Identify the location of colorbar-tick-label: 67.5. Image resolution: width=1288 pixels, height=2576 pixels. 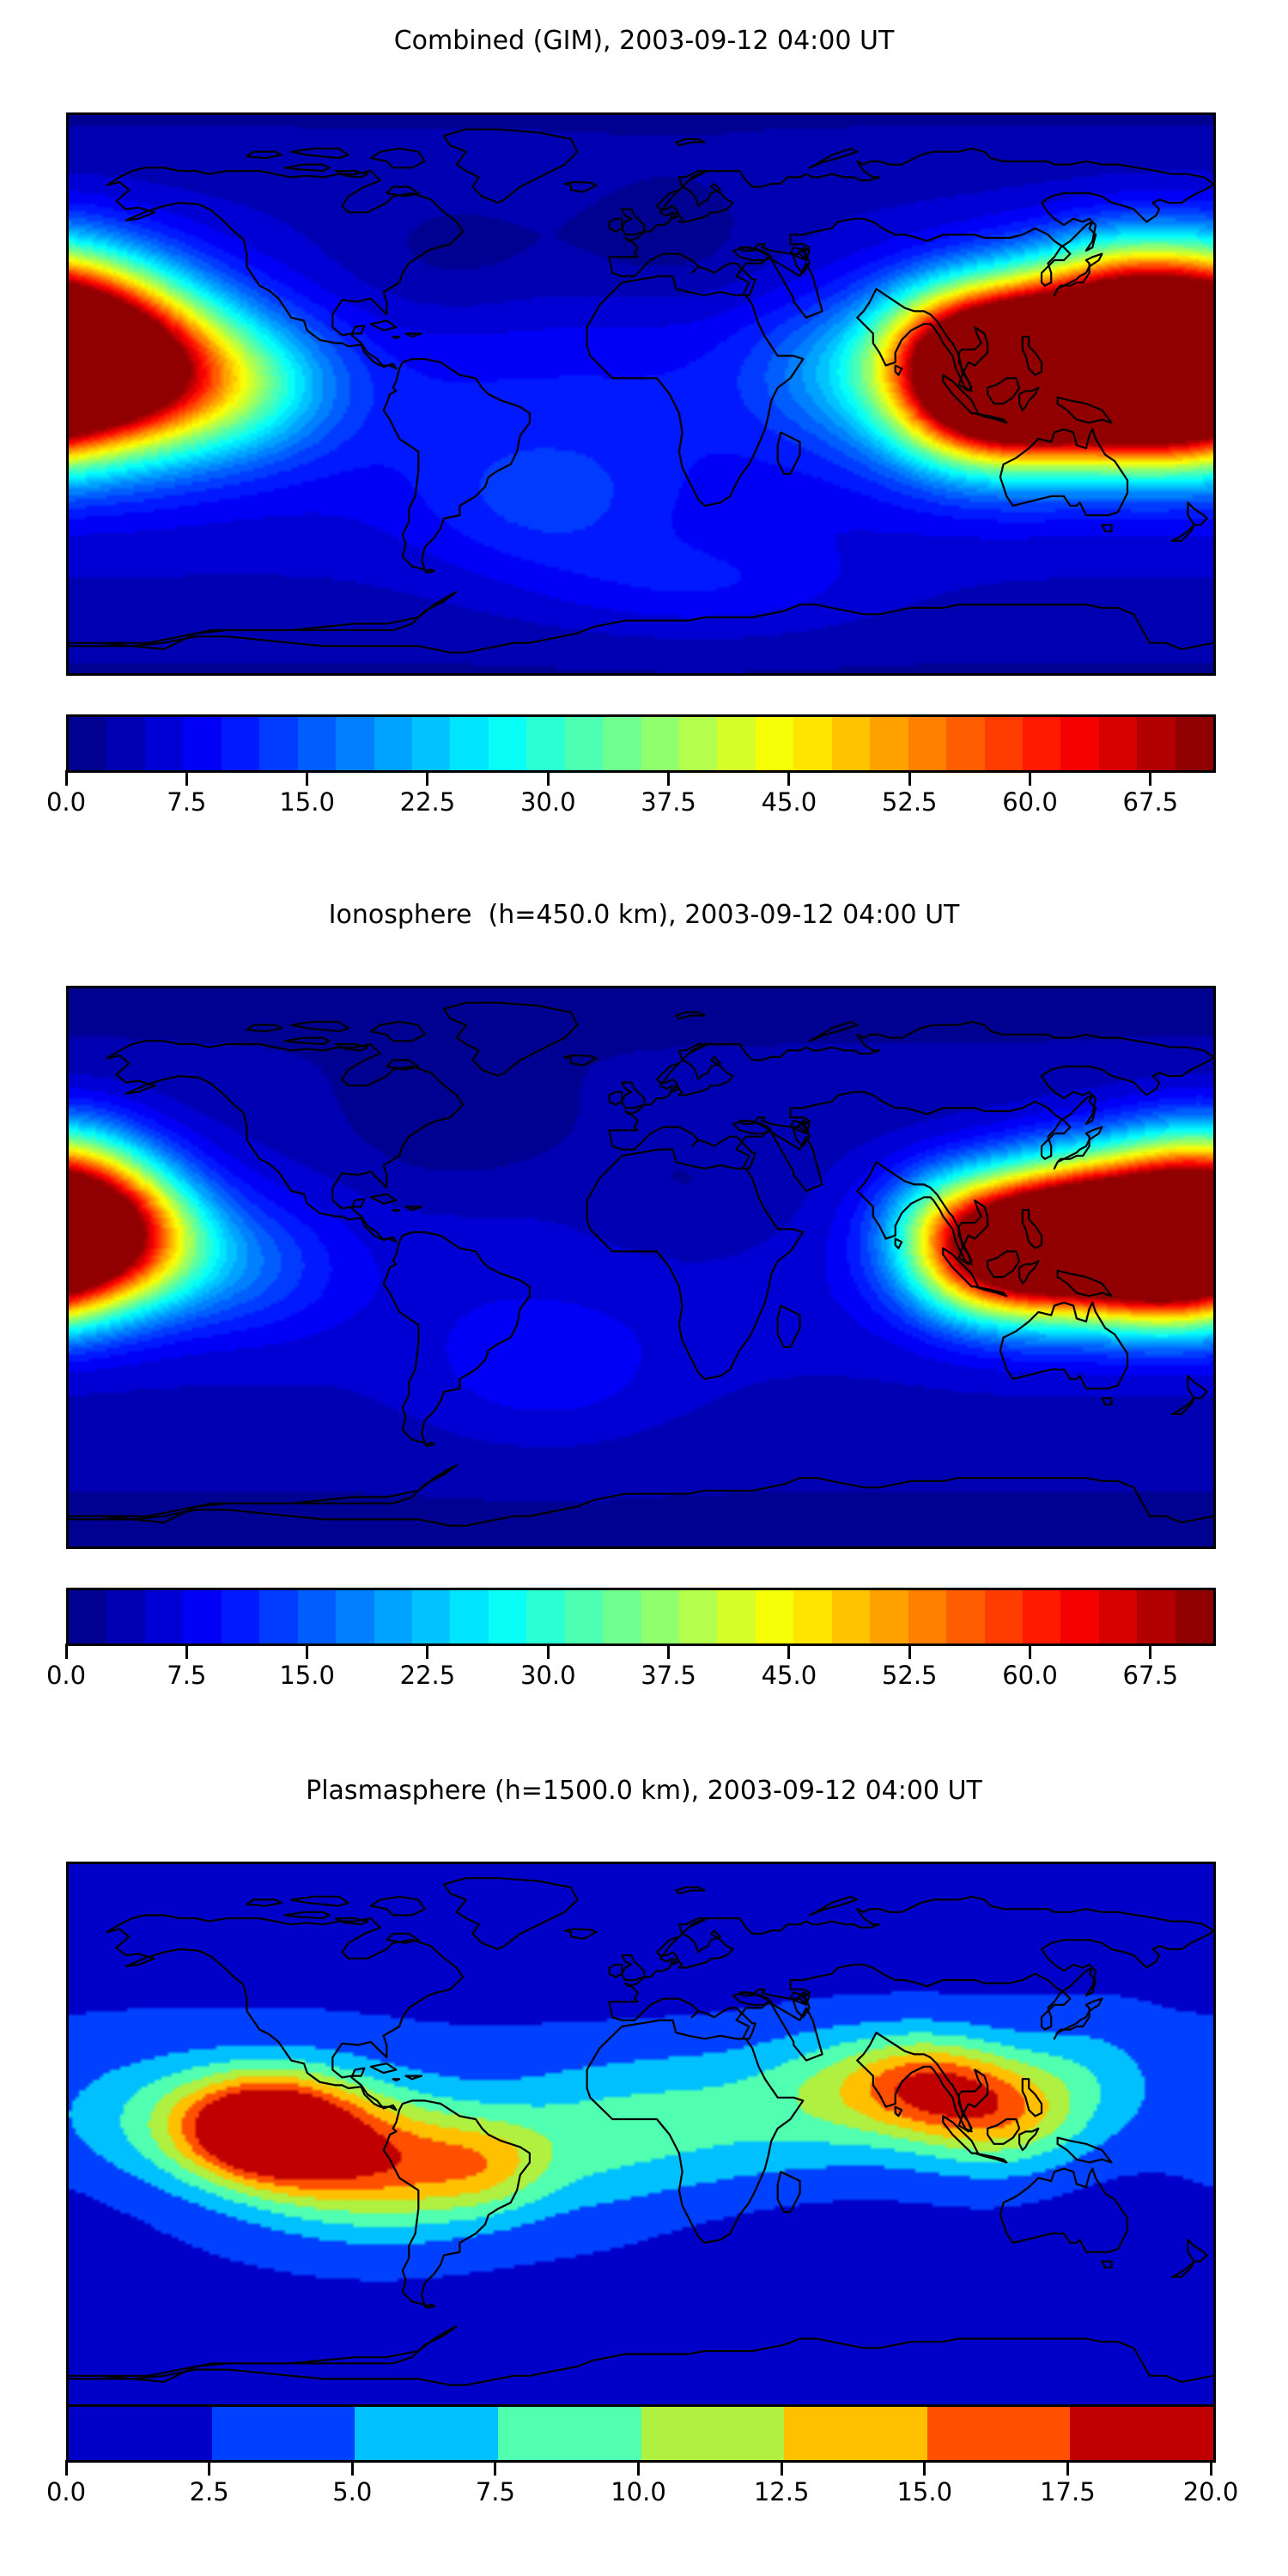
(1151, 1675).